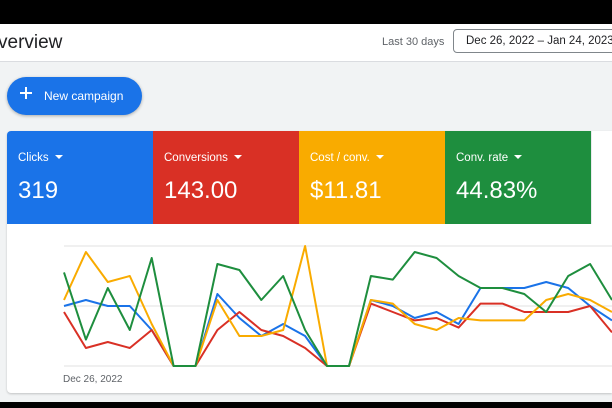 This screenshot has width=612, height=408. Describe the element at coordinates (201, 190) in the screenshot. I see `metric-value-conversions: 143.00` at that location.